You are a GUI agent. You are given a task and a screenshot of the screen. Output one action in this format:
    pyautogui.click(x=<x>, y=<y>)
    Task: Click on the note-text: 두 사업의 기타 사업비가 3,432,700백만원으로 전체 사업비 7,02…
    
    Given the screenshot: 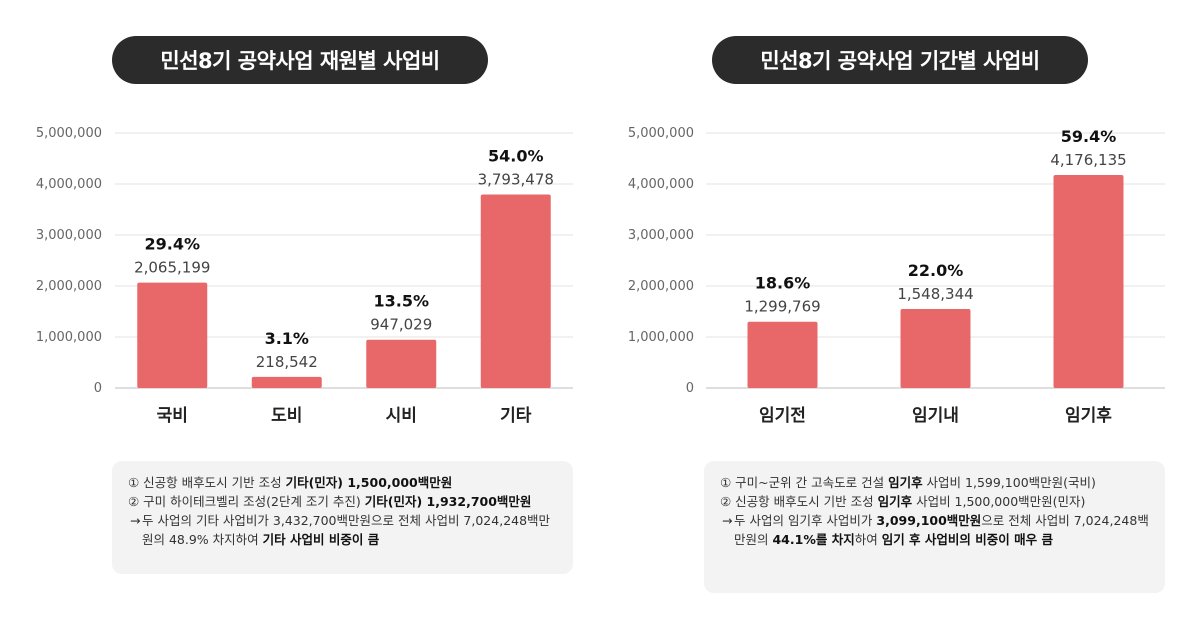 What is the action you would take?
    pyautogui.click(x=346, y=530)
    